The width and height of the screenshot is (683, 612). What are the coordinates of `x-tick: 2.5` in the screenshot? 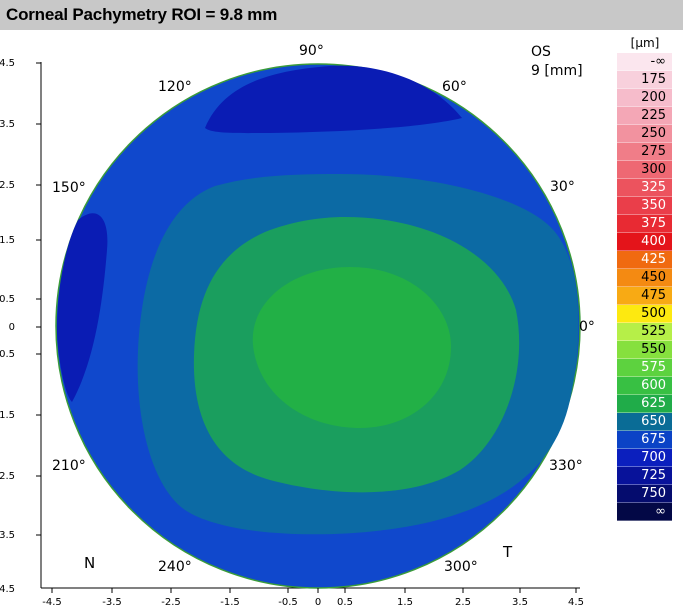 It's located at (463, 602).